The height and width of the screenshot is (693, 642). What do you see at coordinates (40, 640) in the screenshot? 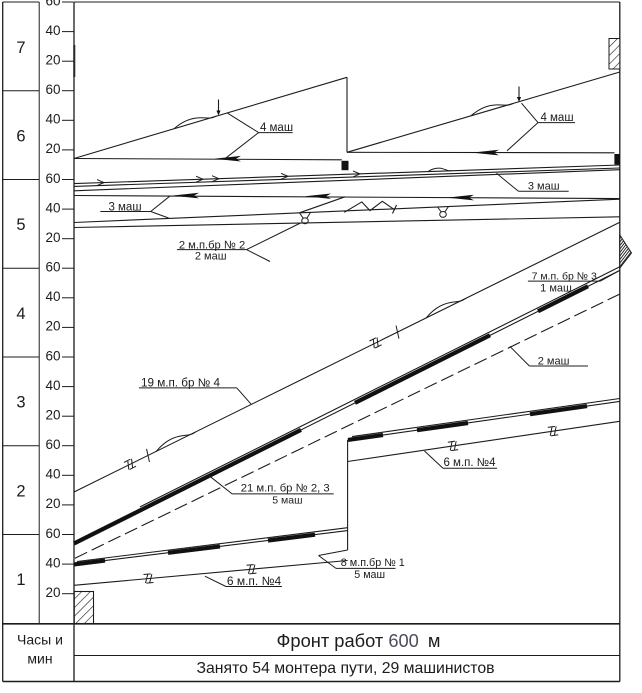
I see `svg-text: Часы и` at bounding box center [40, 640].